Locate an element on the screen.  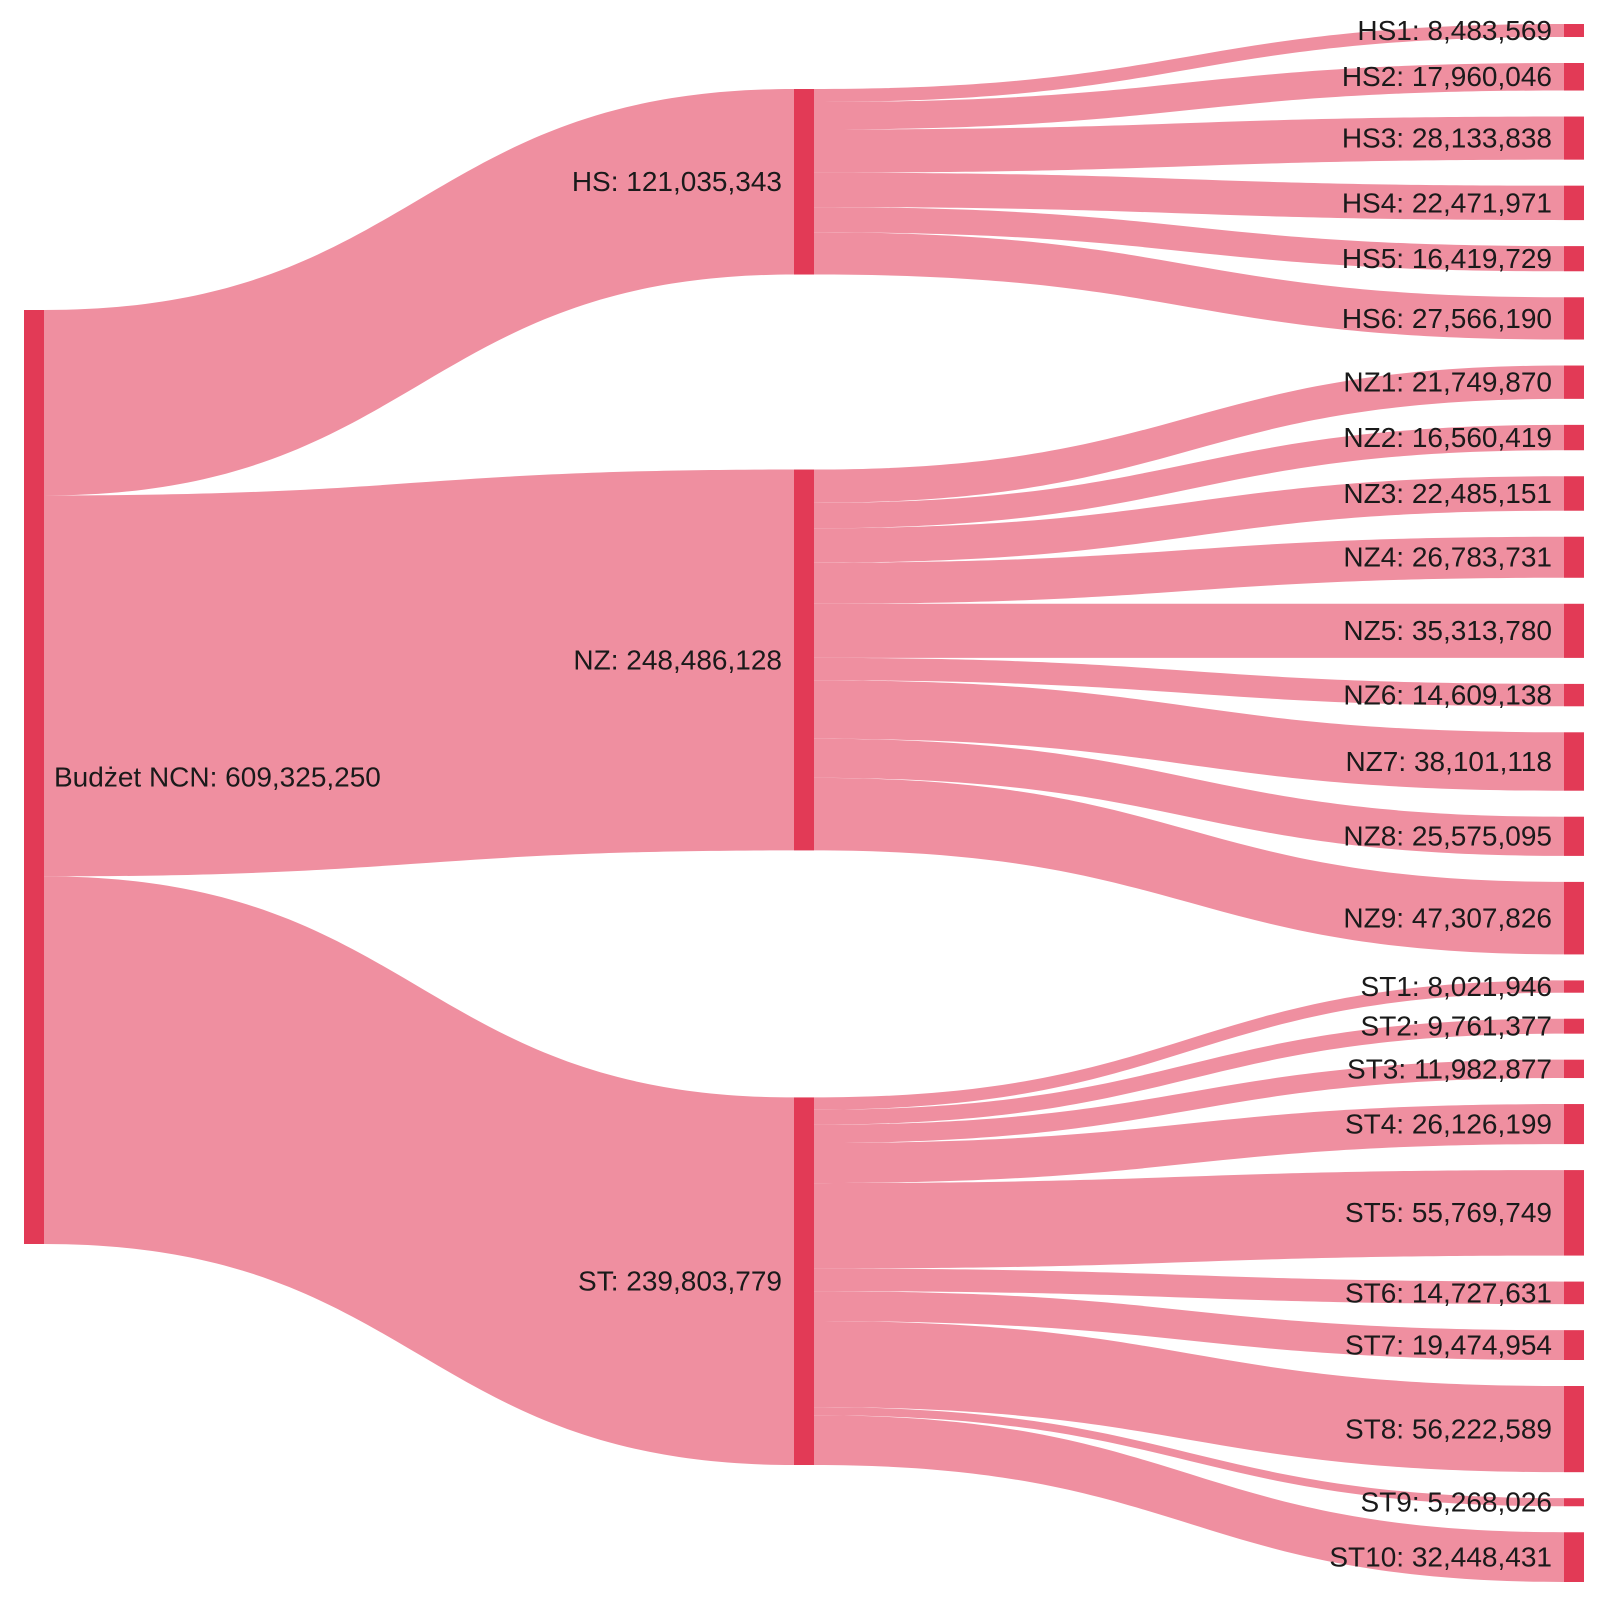
node-hs1 is located at coordinates (1574, 31).